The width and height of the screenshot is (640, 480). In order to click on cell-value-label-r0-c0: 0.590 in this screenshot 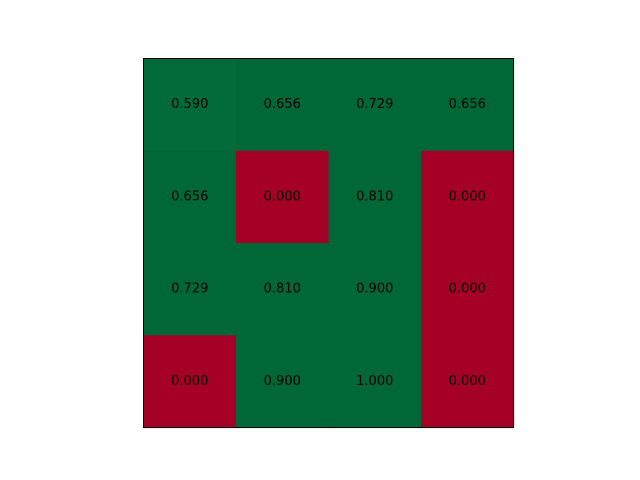, I will do `click(189, 104)`.